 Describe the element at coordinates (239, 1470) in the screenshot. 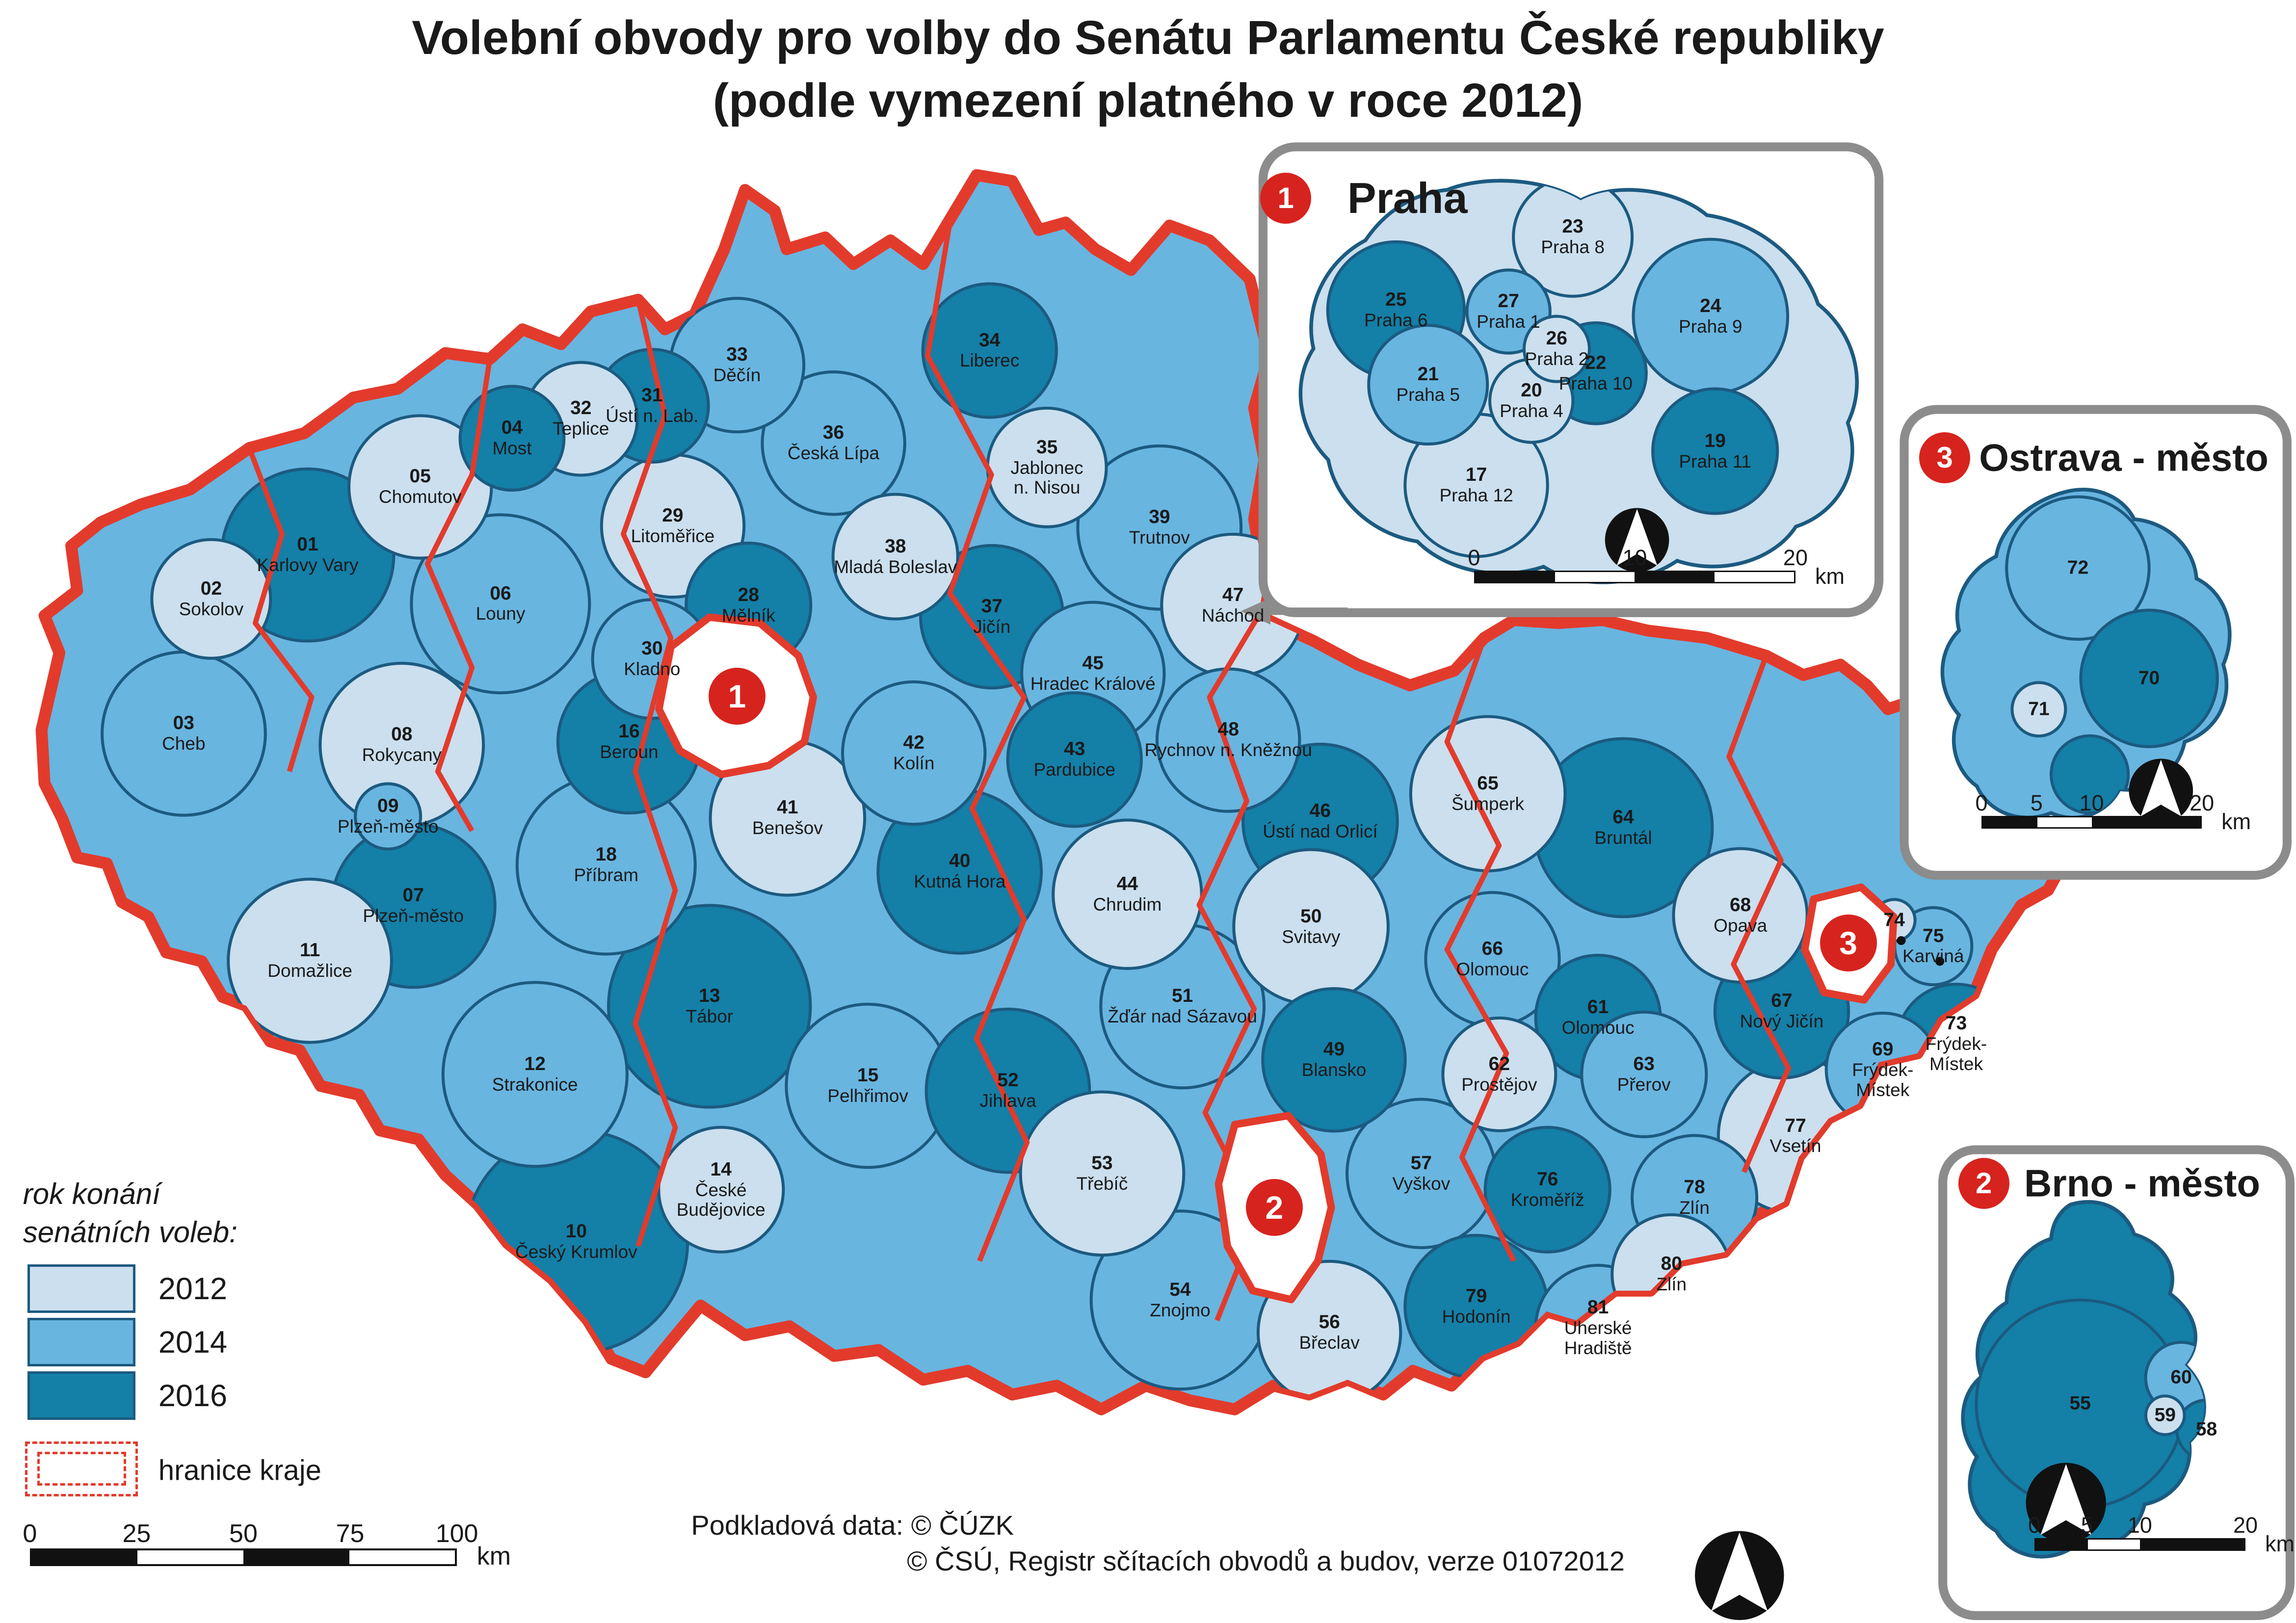

I see `legend-boundary-label: hranice kraje` at that location.